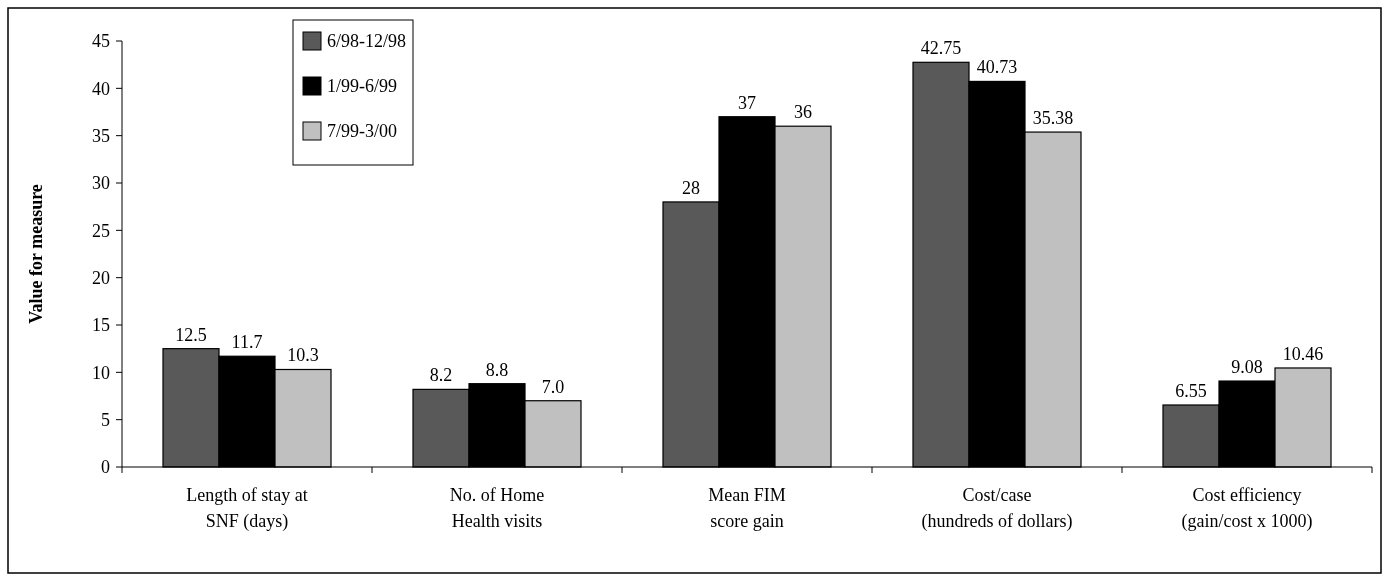 This screenshot has width=1389, height=581. I want to click on y-tick-label: 45, so click(101, 41).